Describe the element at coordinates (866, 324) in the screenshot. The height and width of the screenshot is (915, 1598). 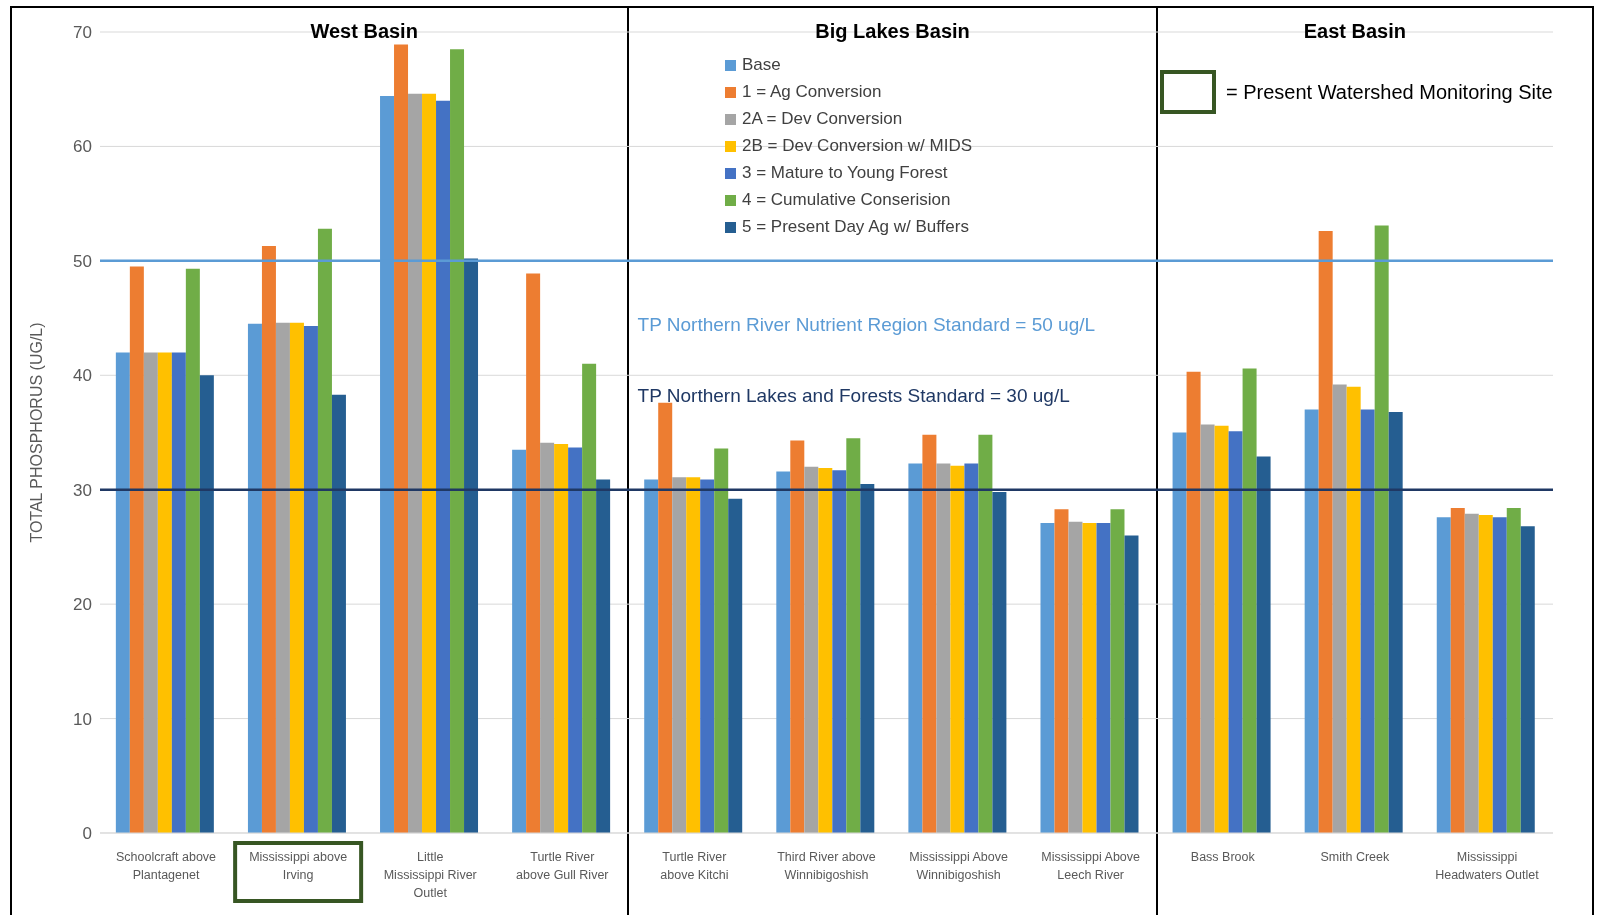
I see `ref-line-label: TP Northern River Nutrient Region Standard = 50 ug/L` at that location.